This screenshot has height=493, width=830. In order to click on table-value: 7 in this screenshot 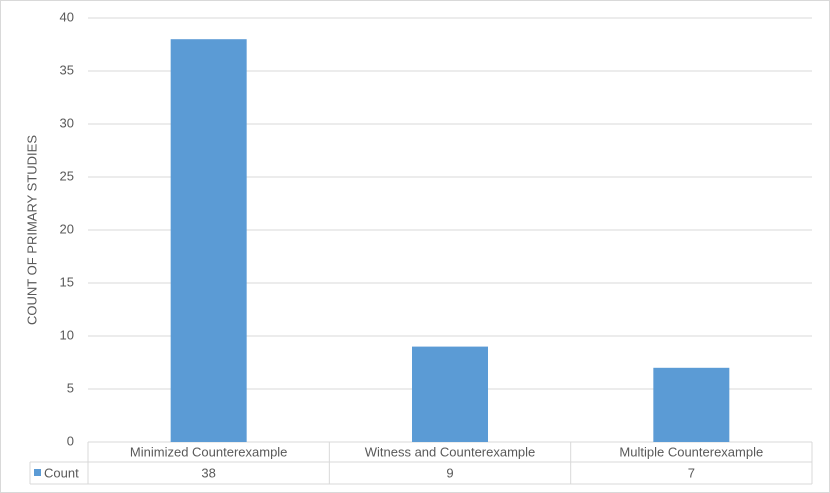, I will do `click(691, 472)`.